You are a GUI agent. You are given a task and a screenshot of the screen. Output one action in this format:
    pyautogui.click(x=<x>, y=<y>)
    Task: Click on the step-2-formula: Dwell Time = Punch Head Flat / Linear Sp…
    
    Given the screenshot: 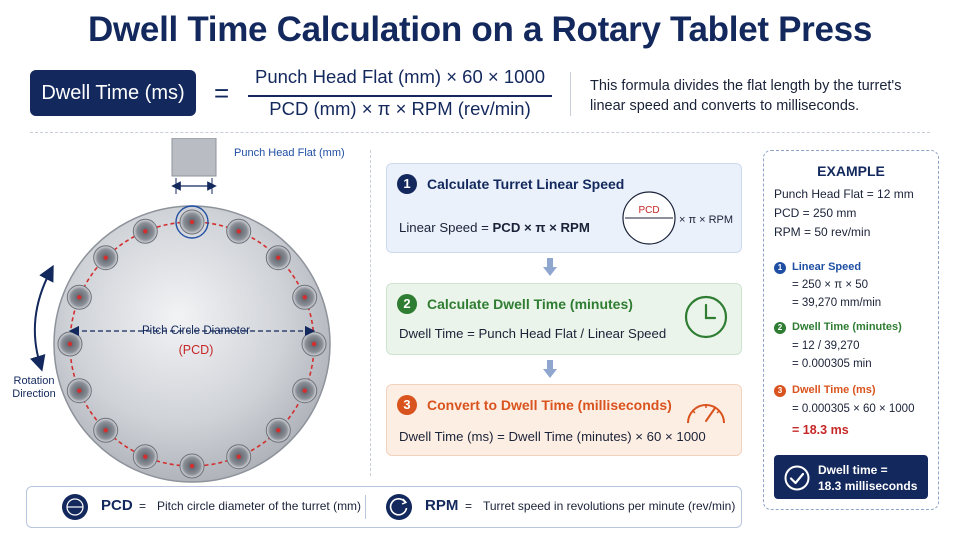 What is the action you would take?
    pyautogui.click(x=533, y=333)
    